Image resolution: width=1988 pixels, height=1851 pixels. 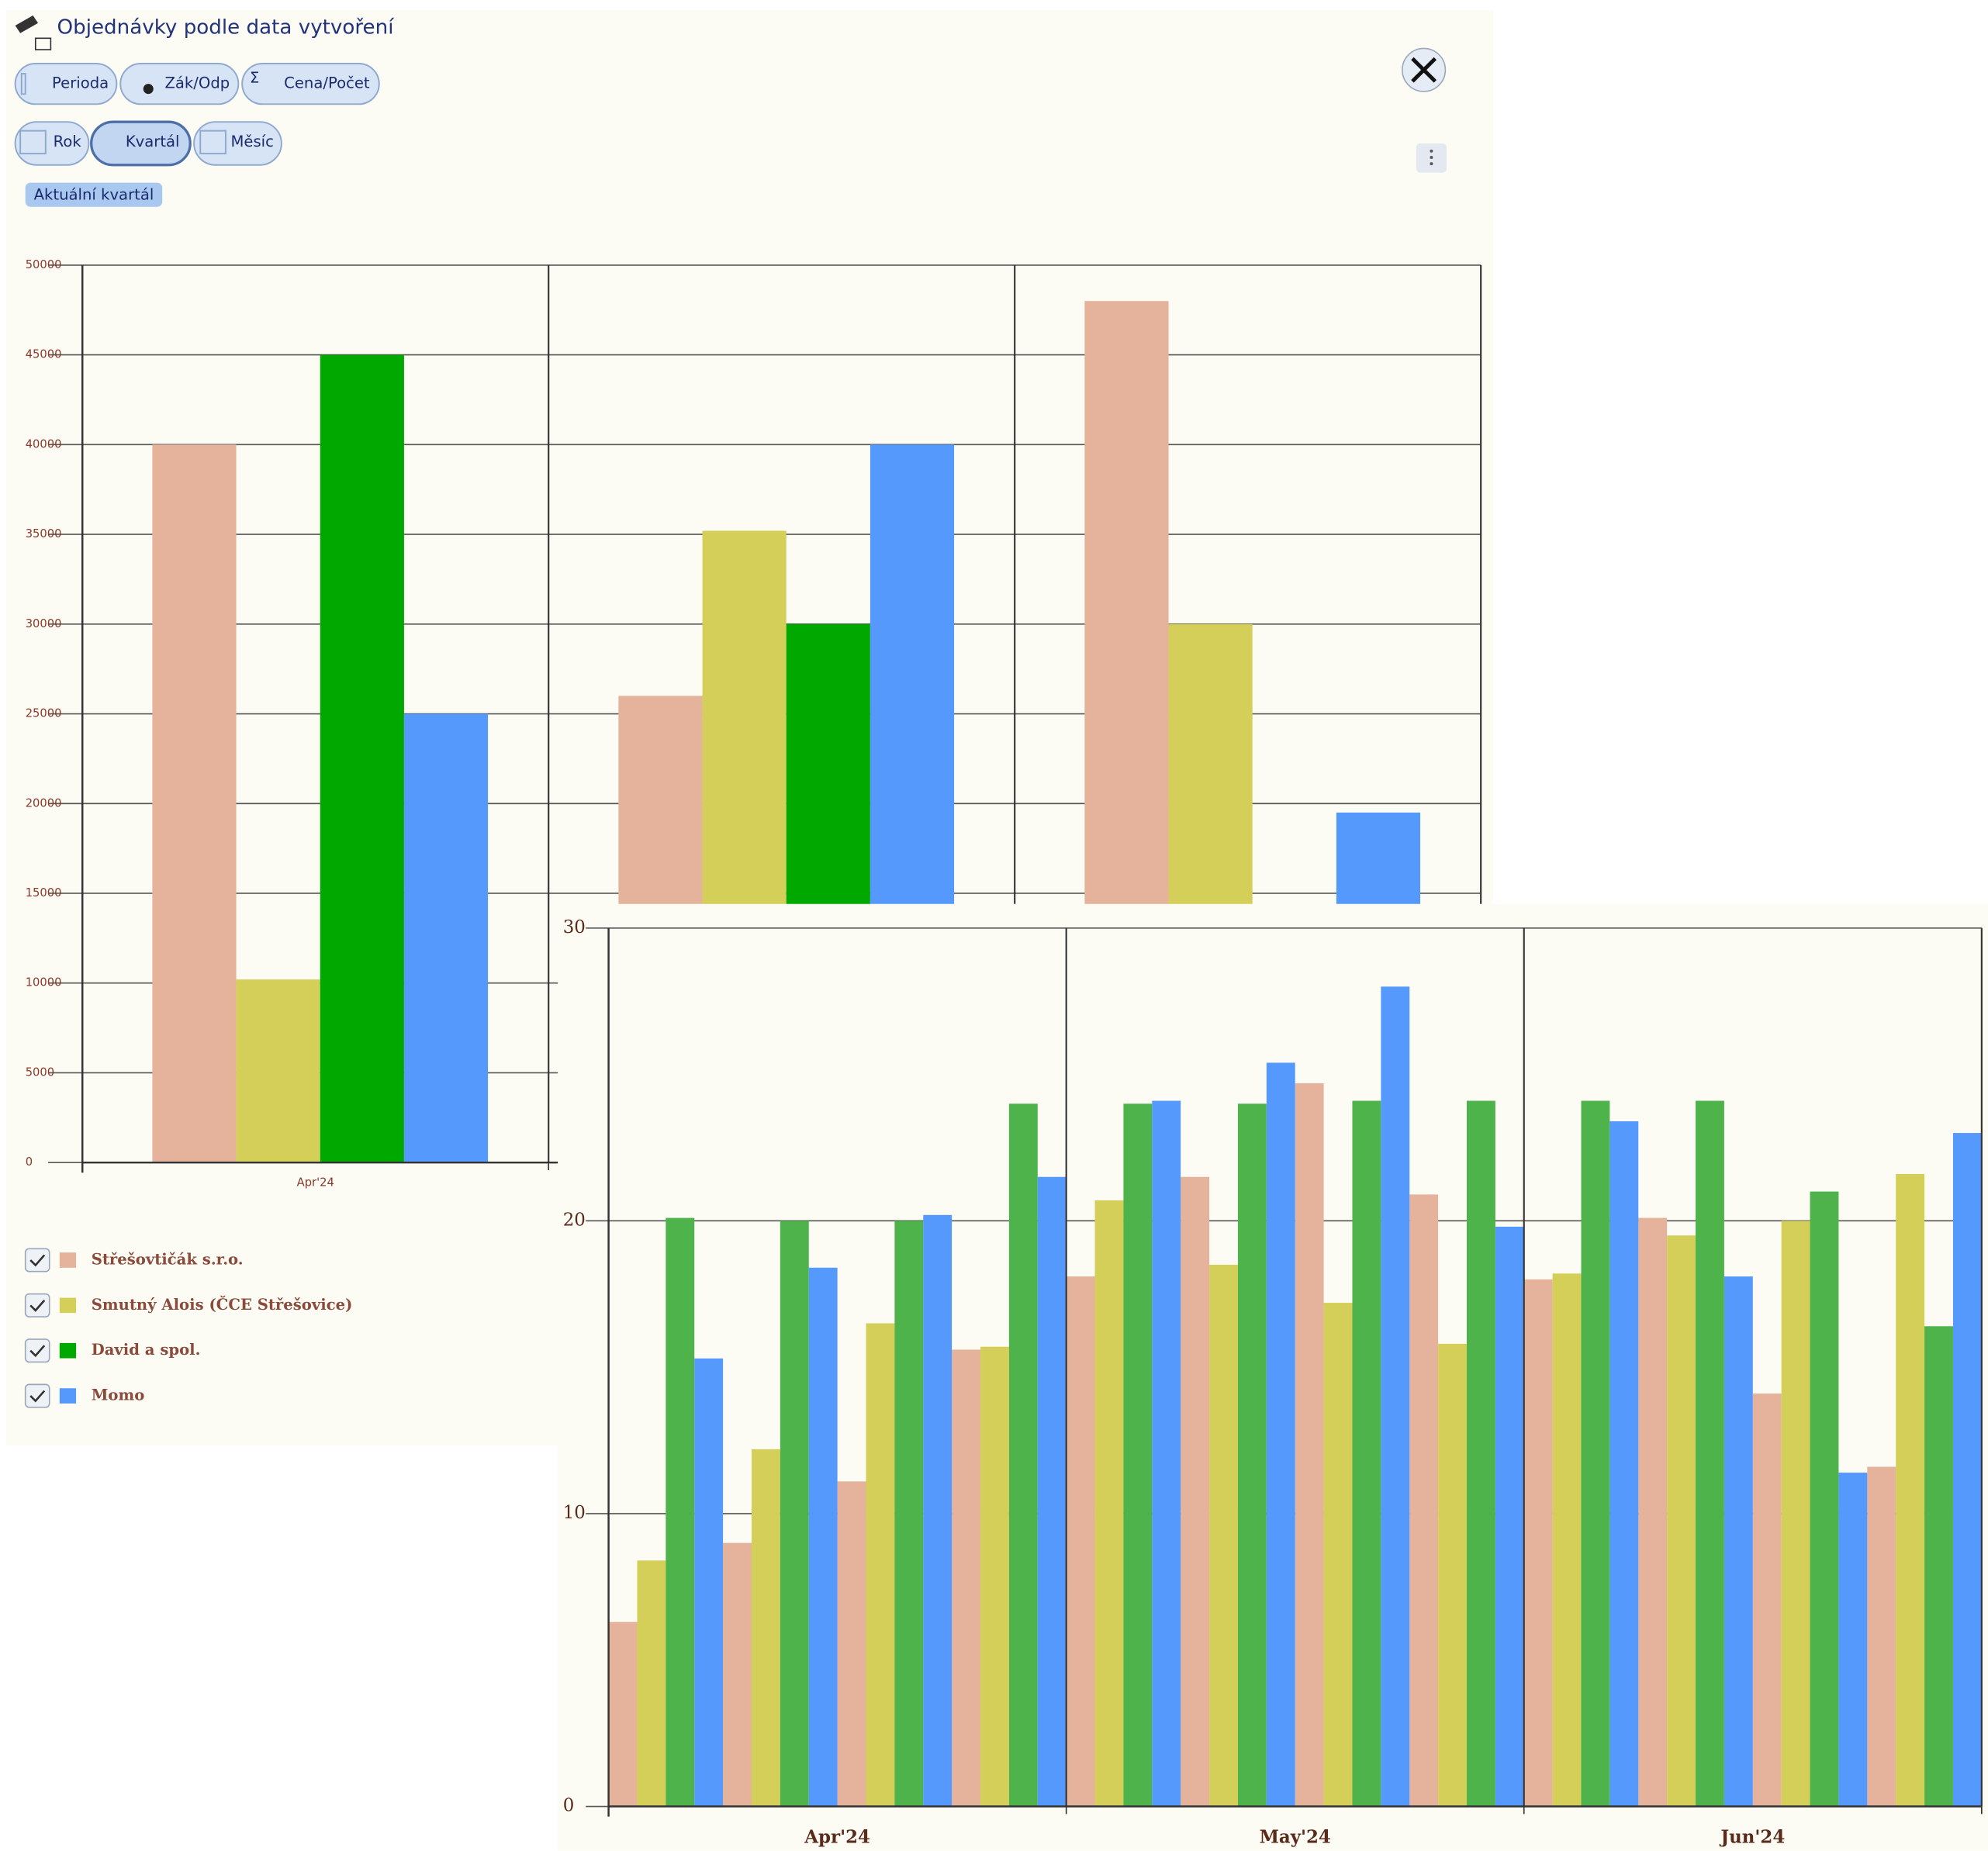 What do you see at coordinates (52, 144) in the screenshot?
I see `button: Rok` at bounding box center [52, 144].